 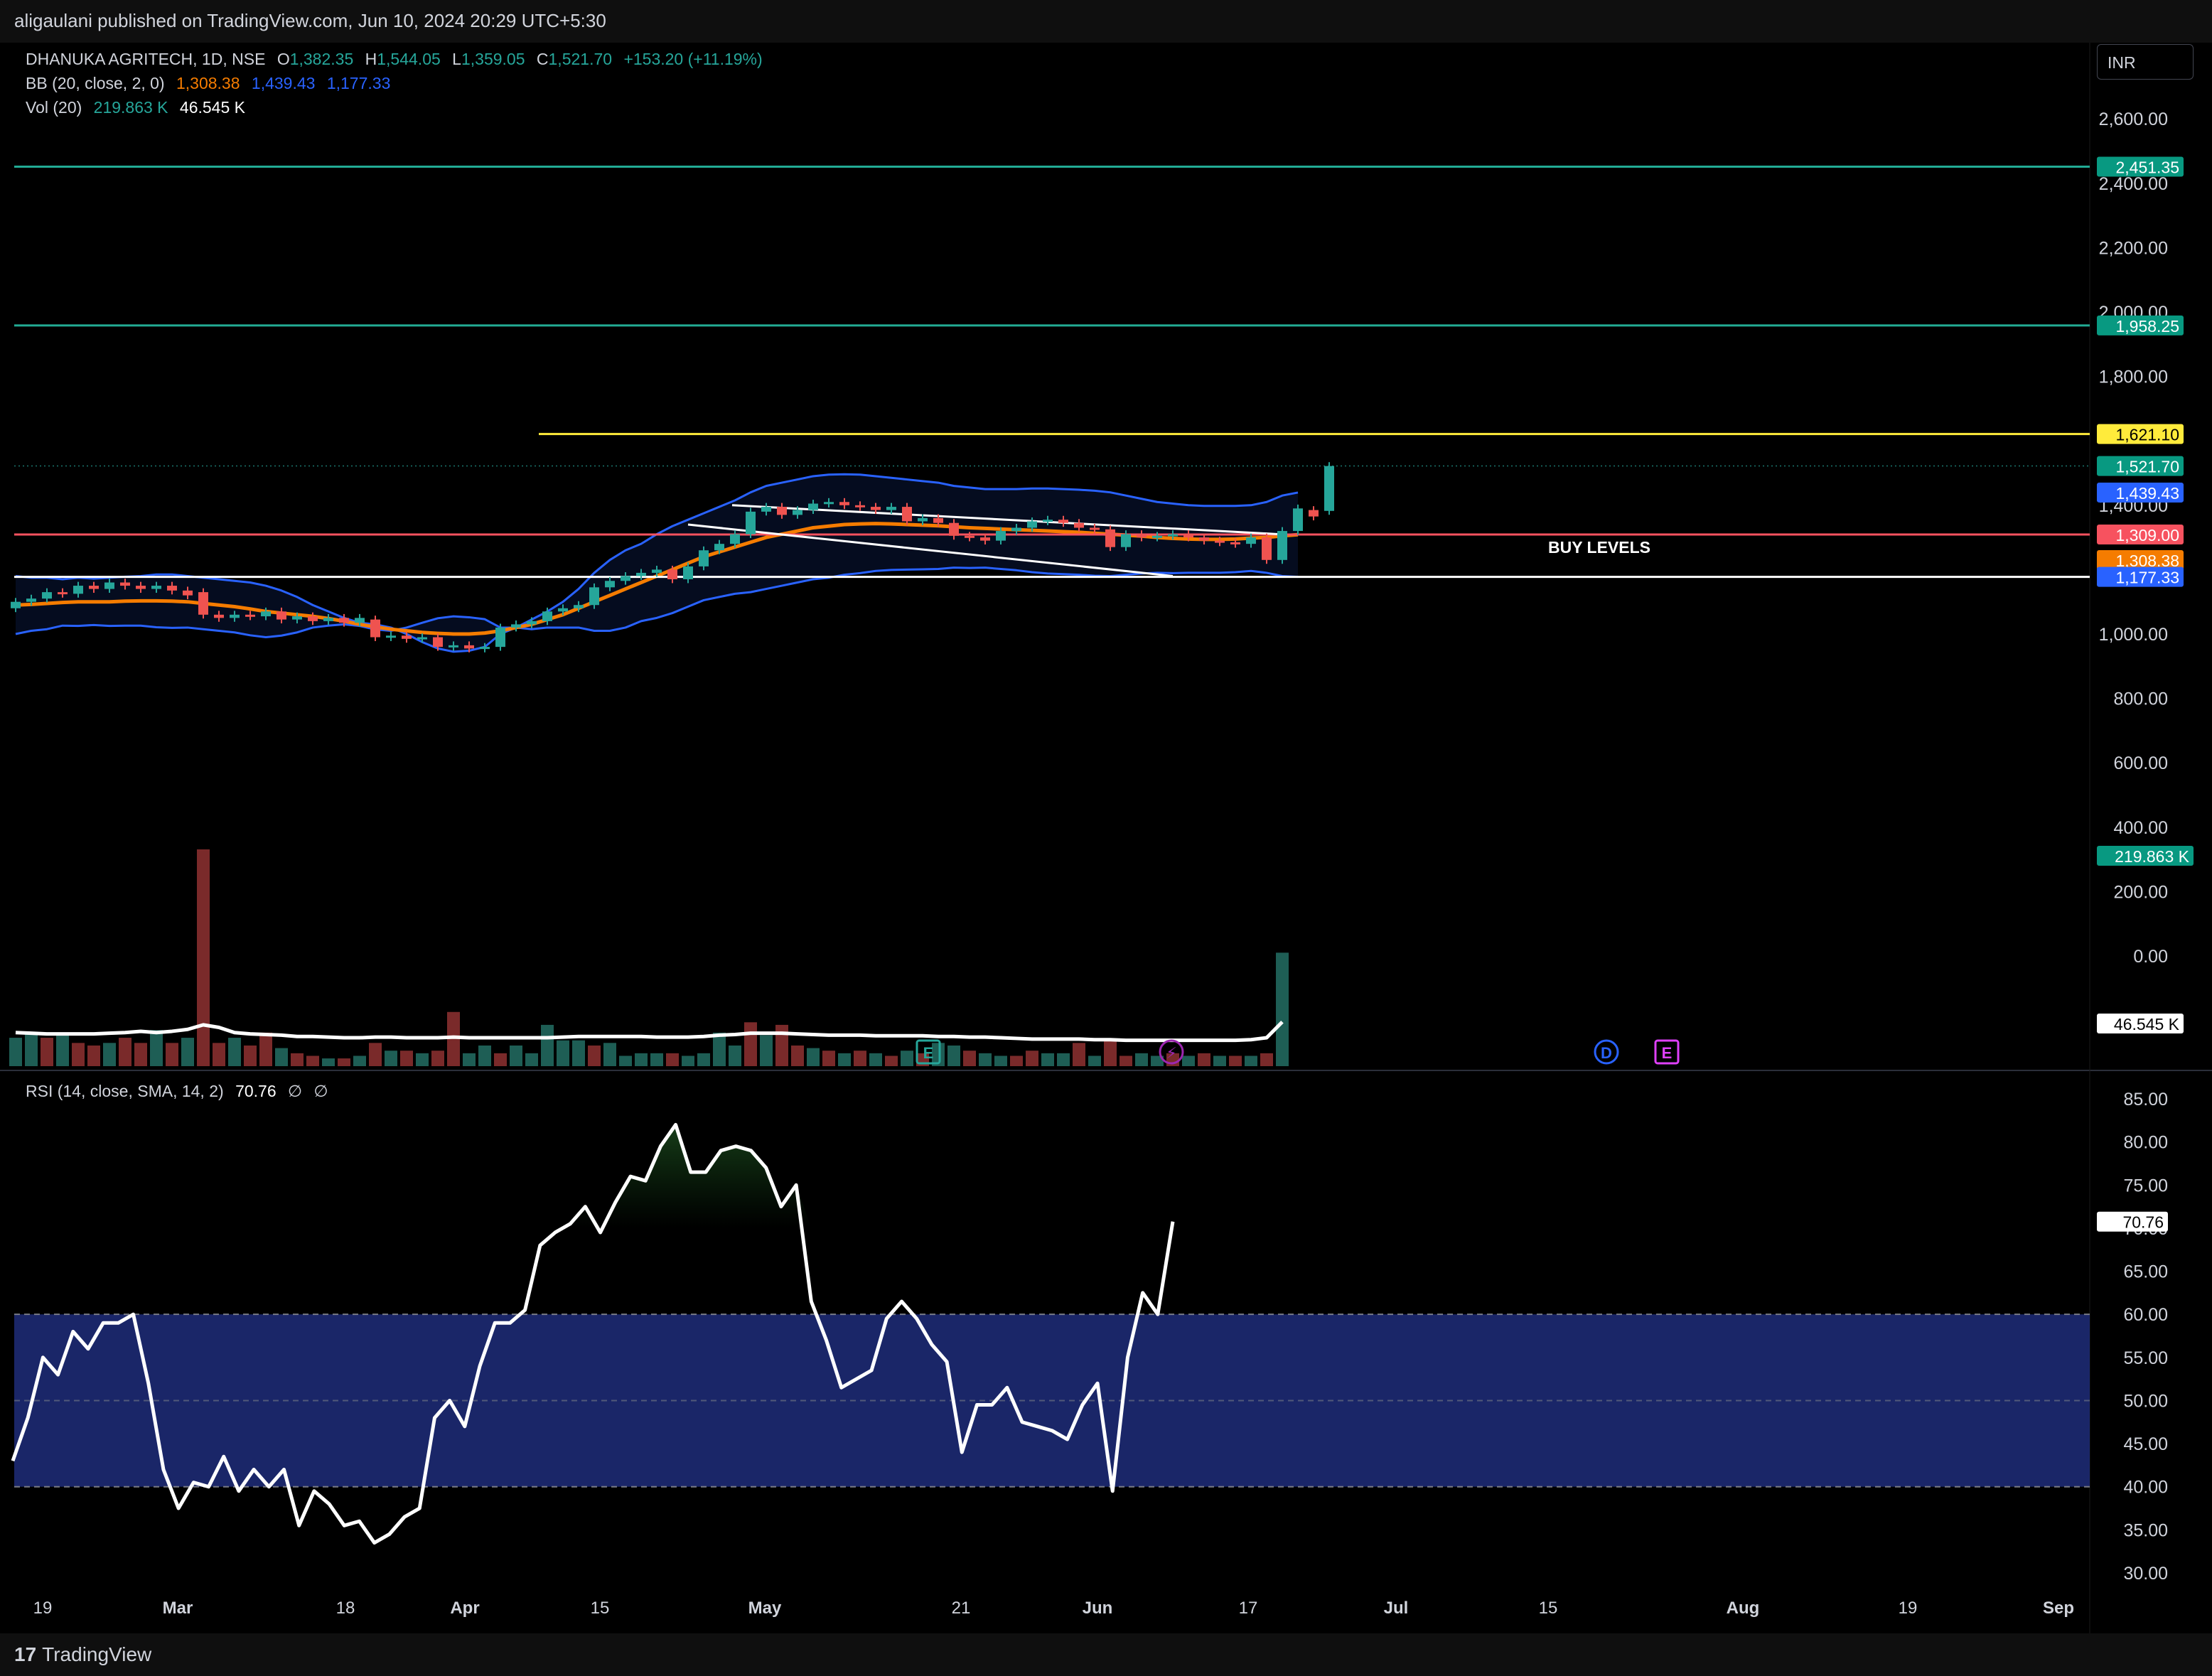 I want to click on time-tick-label: 17, so click(x=1248, y=1609).